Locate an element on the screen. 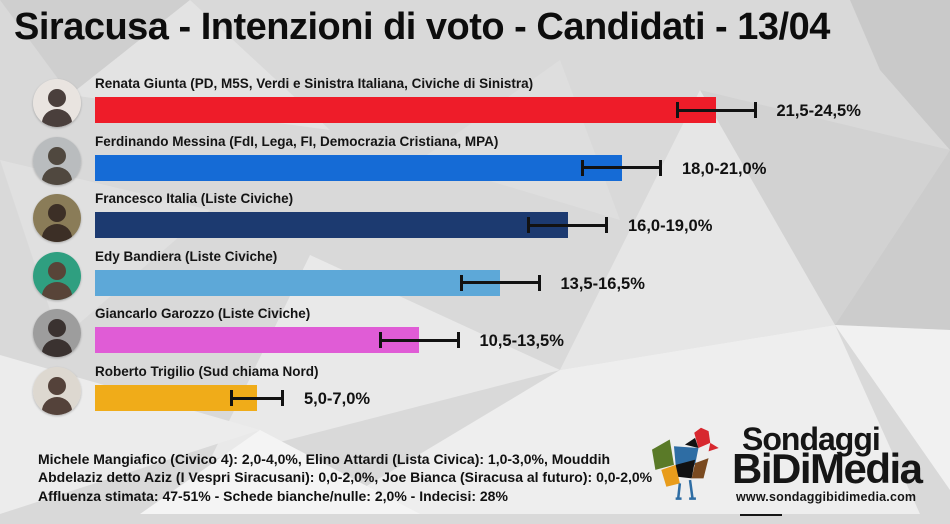 The width and height of the screenshot is (950, 524). range-label: 21,5-24,5% is located at coordinates (818, 111).